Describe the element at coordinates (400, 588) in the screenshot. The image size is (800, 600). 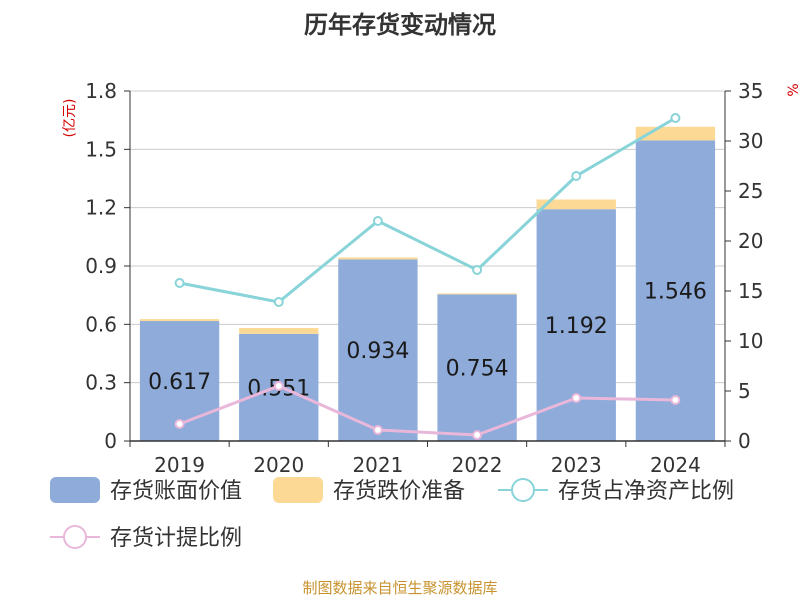
I see `source-footer: 制图数据来自恒生聚源数据库` at that location.